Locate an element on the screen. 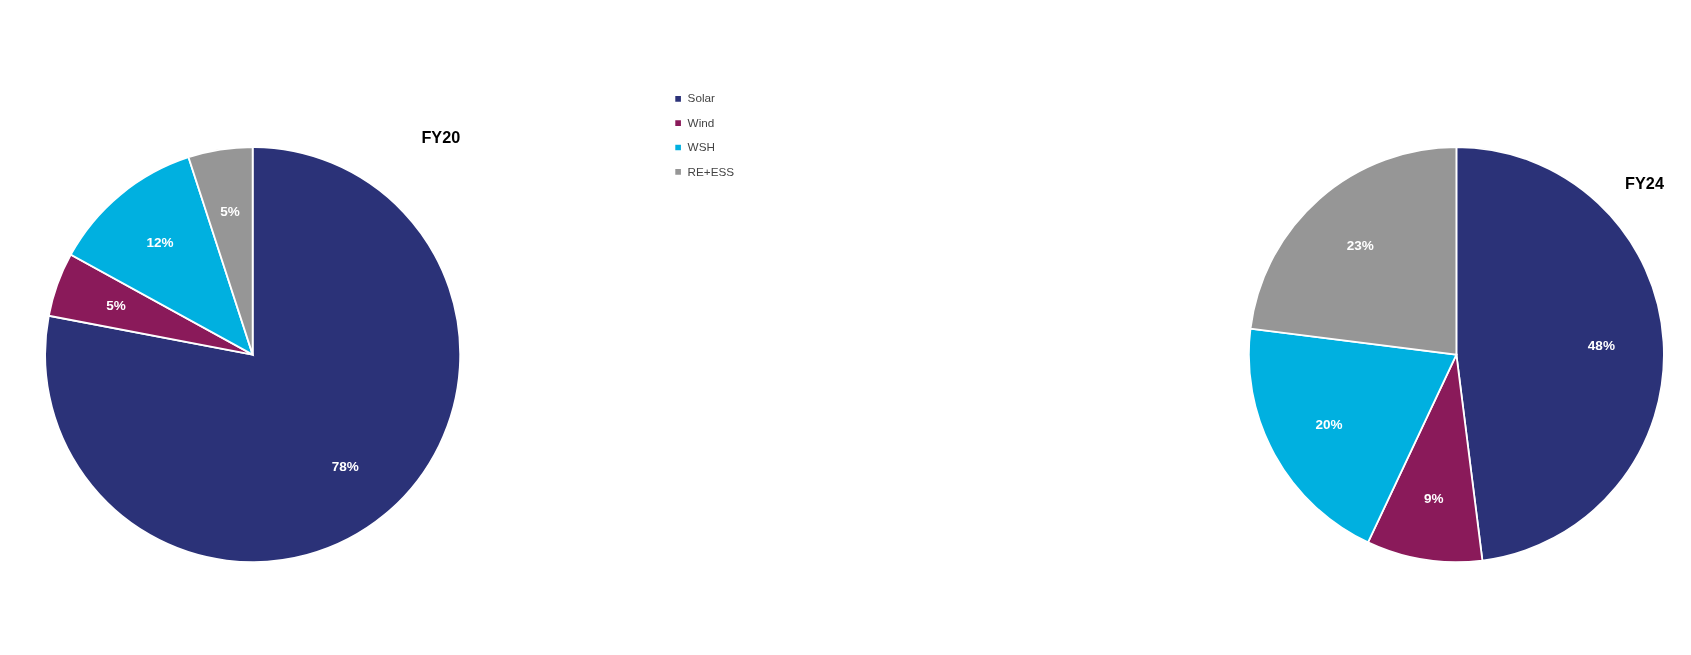  text: FY20 is located at coordinates (441, 137).